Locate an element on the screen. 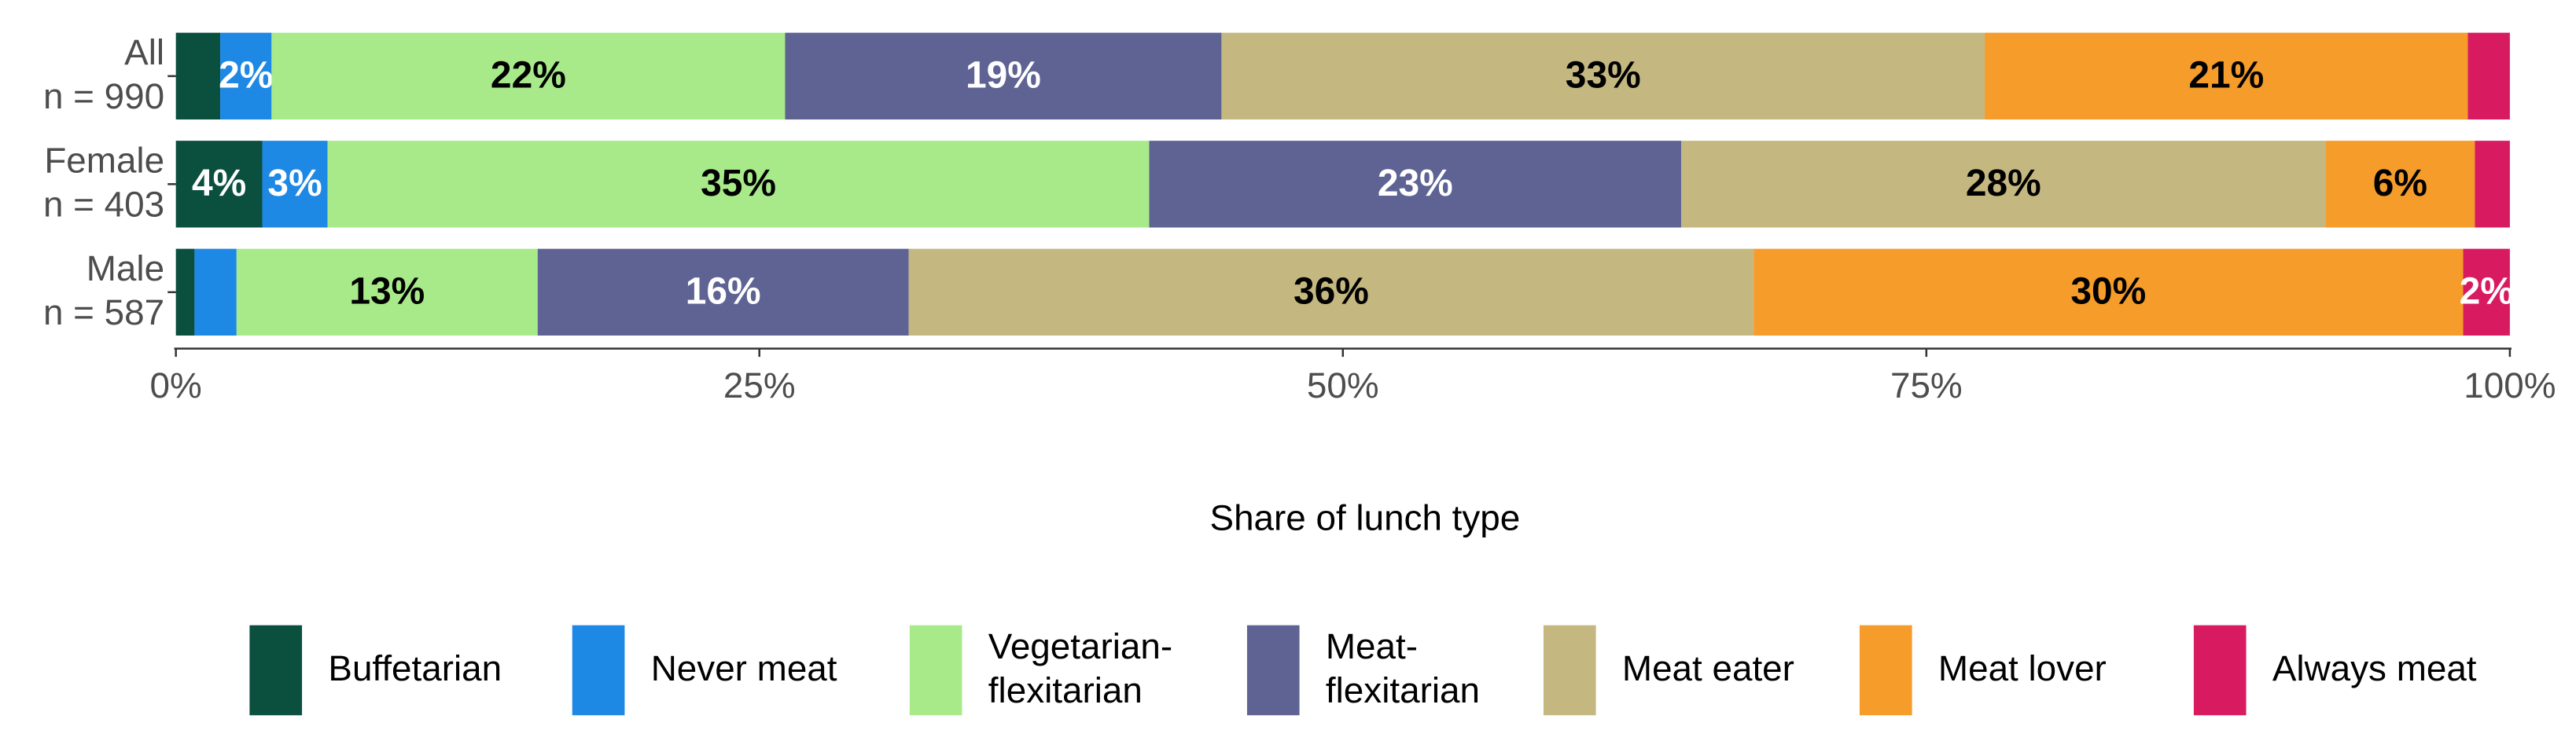 The width and height of the screenshot is (2576, 730). value-label: 4% is located at coordinates (219, 183).